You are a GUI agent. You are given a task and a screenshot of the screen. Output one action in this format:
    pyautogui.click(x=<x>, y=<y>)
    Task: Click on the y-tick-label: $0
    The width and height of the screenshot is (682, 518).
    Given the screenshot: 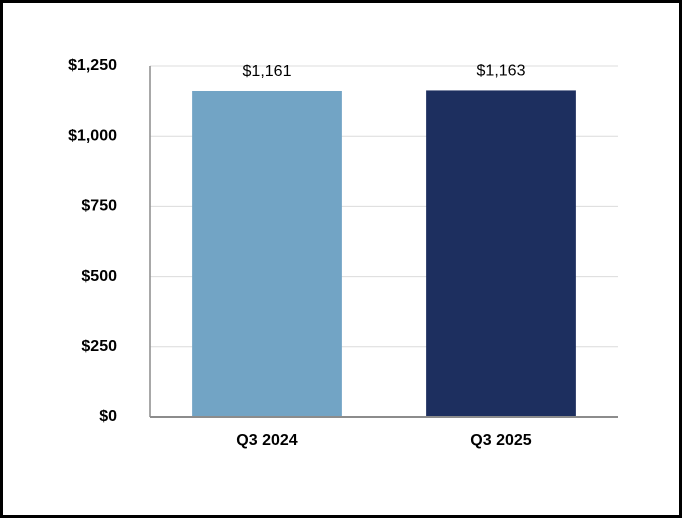 What is the action you would take?
    pyautogui.click(x=108, y=416)
    